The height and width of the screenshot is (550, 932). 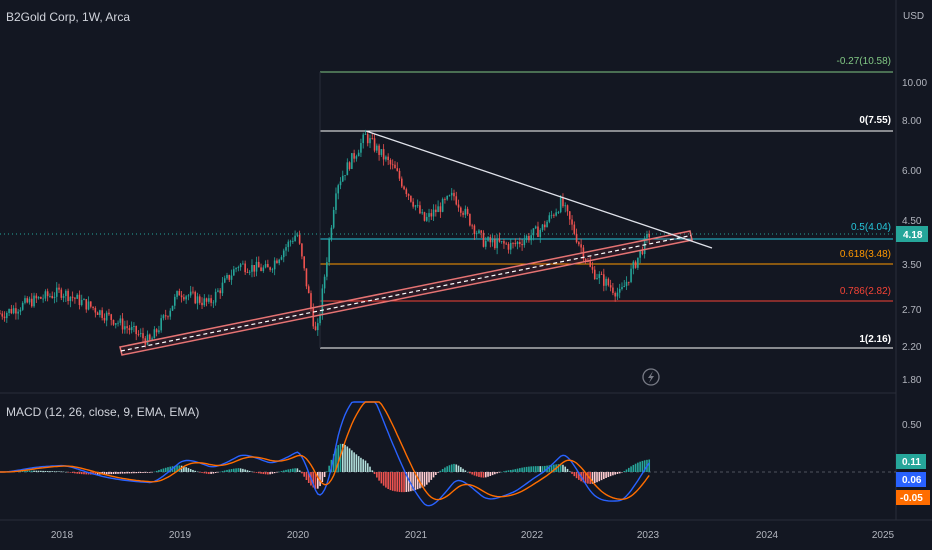 I want to click on svg-text: 4.18, so click(x=913, y=235).